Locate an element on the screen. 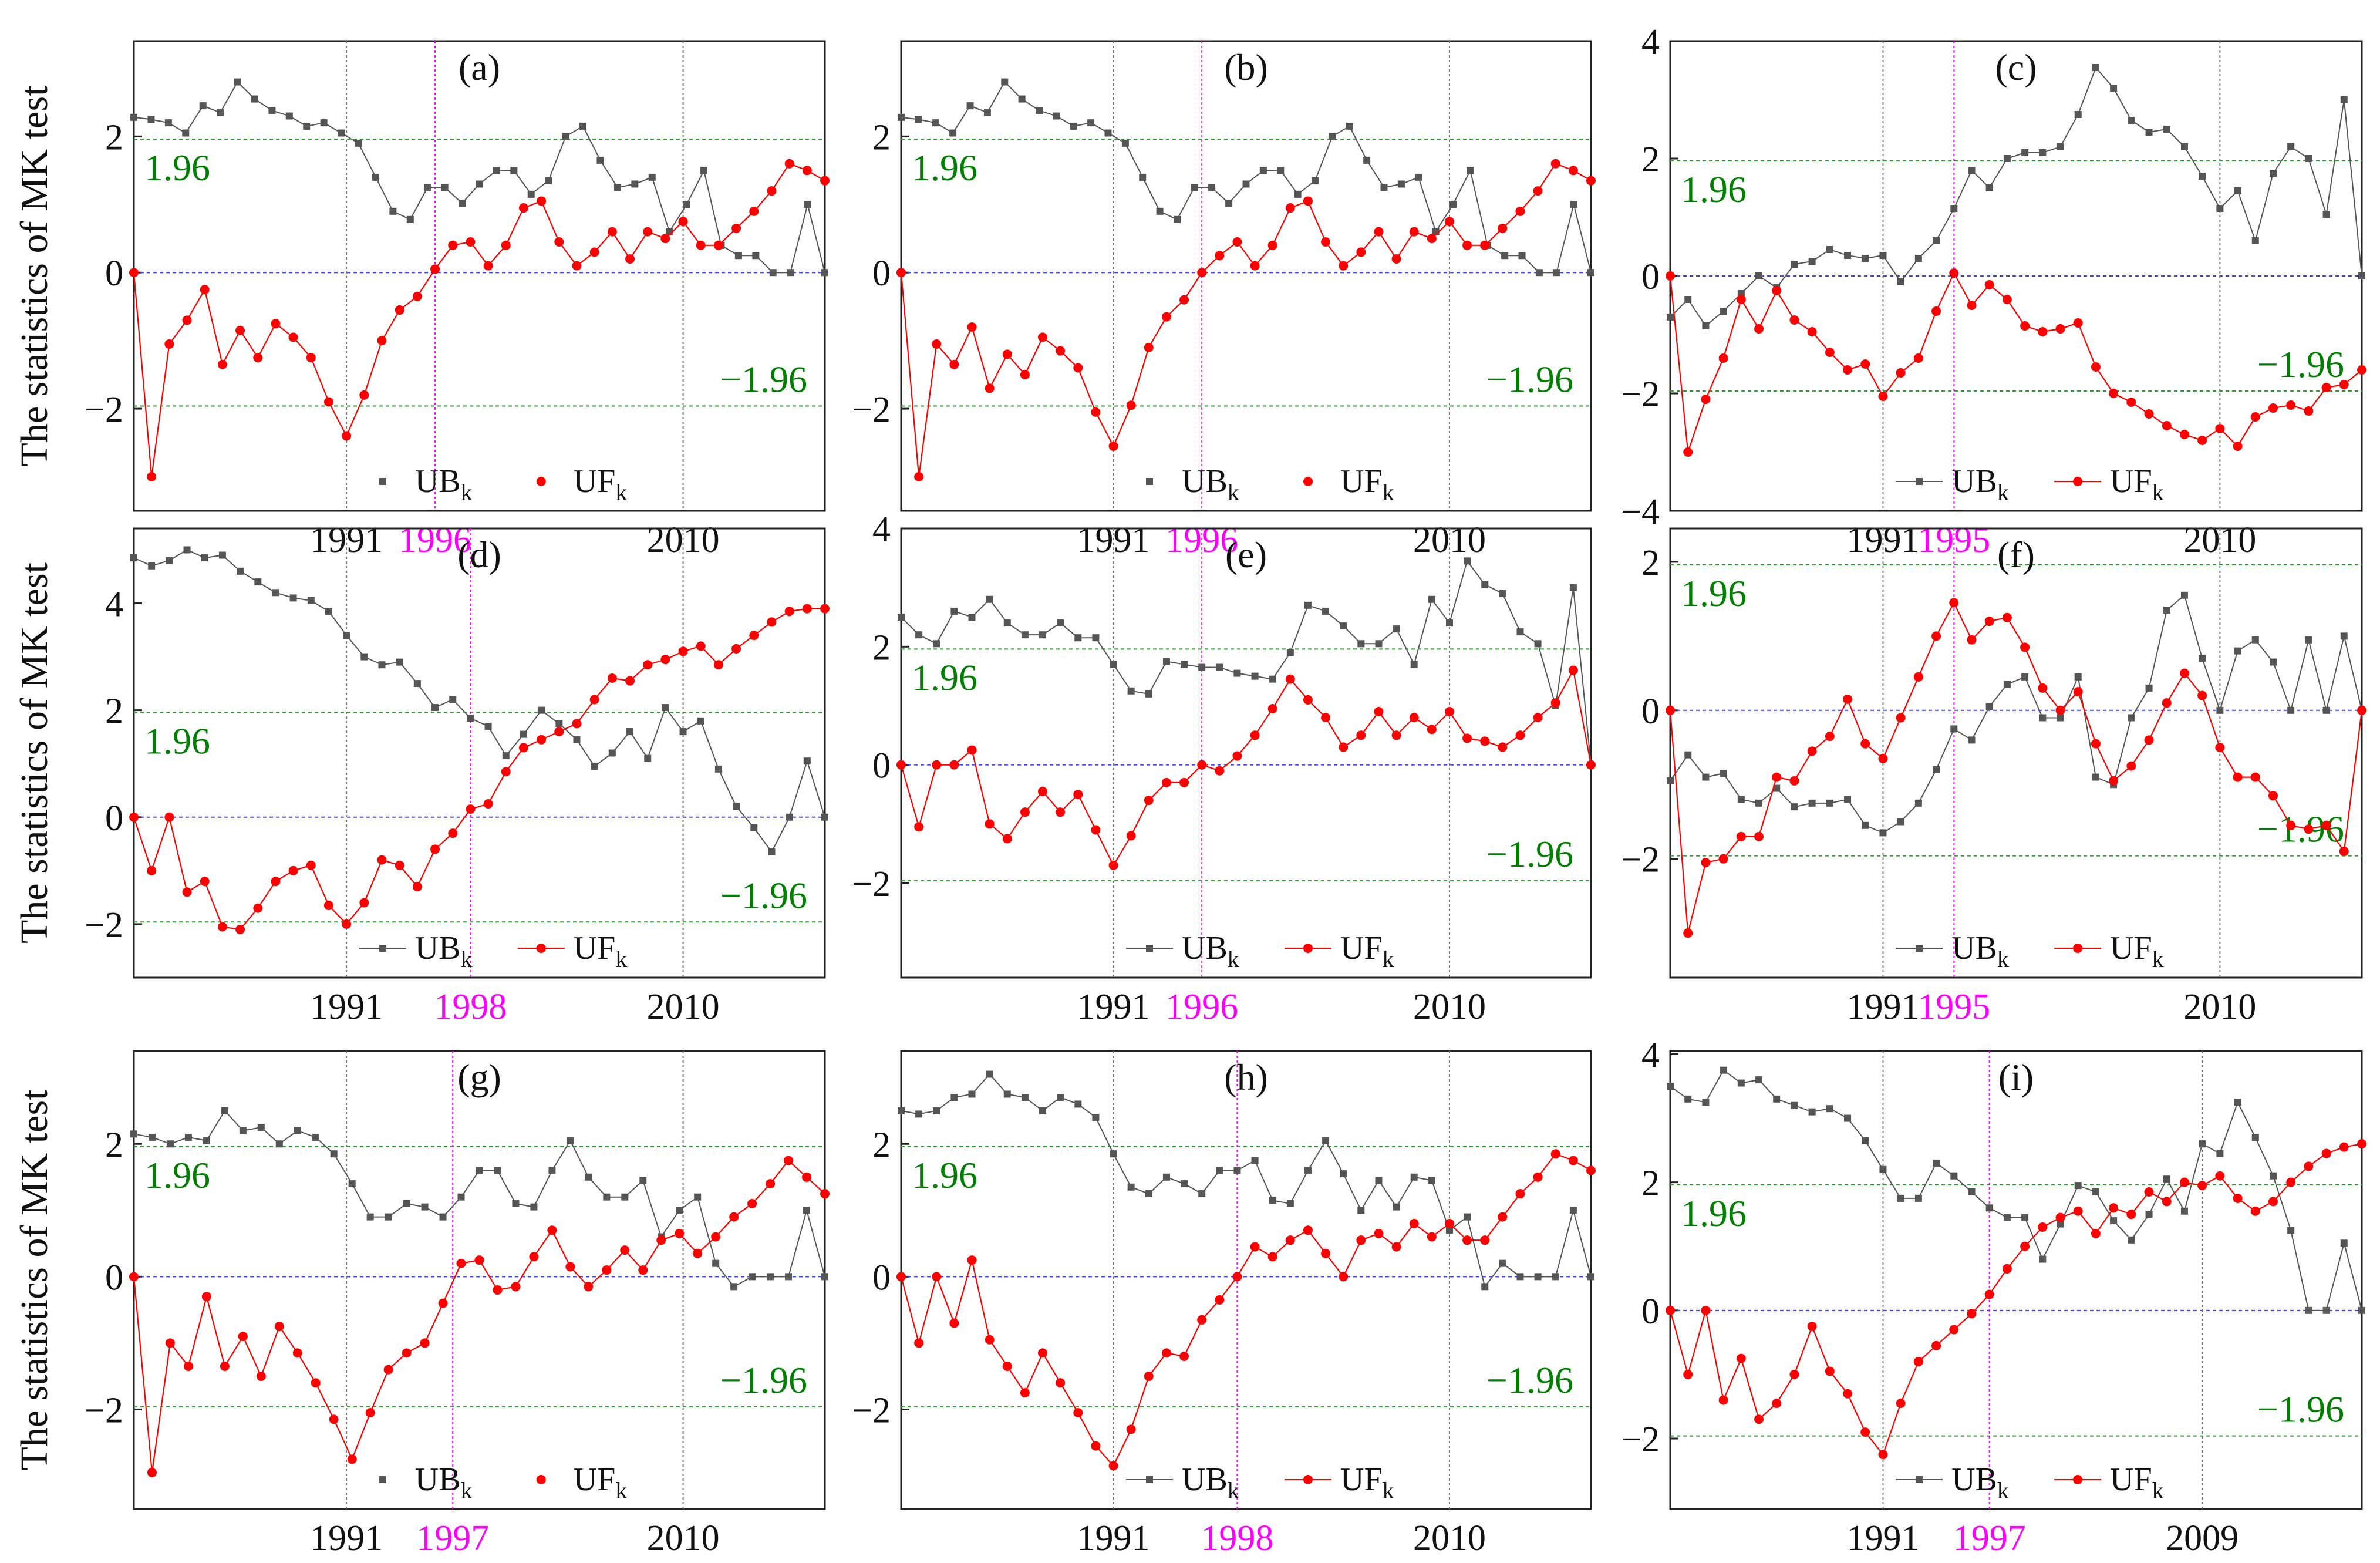  y-tick-label: 4 is located at coordinates (1650, 1055).